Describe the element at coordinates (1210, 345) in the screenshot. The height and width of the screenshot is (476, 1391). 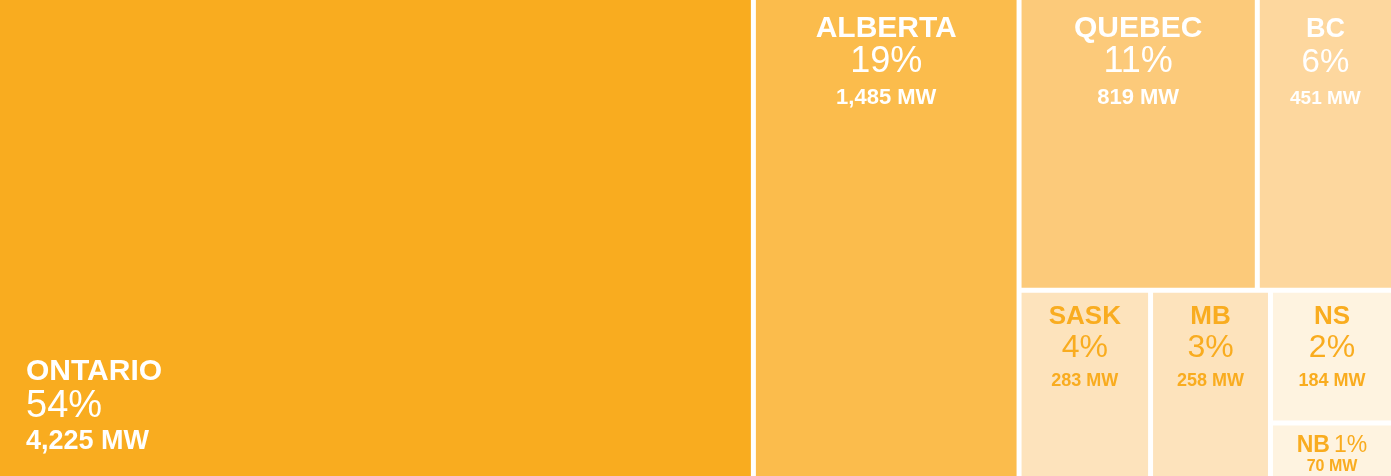
I see `text: 3%` at that location.